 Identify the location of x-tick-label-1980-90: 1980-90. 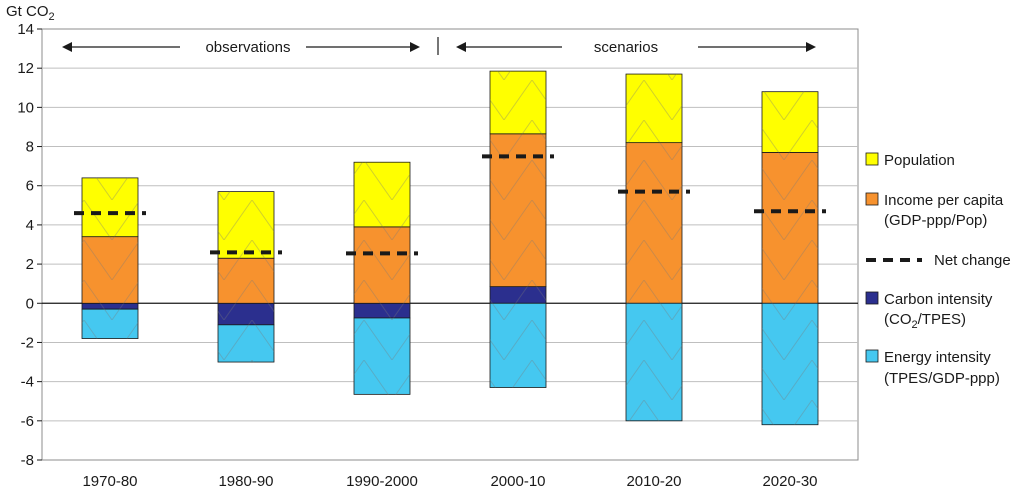
(245, 481).